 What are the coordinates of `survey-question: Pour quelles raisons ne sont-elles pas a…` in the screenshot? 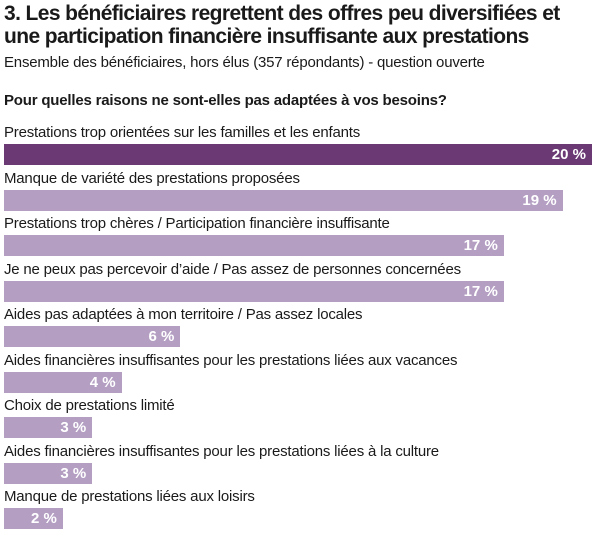 It's located at (225, 100).